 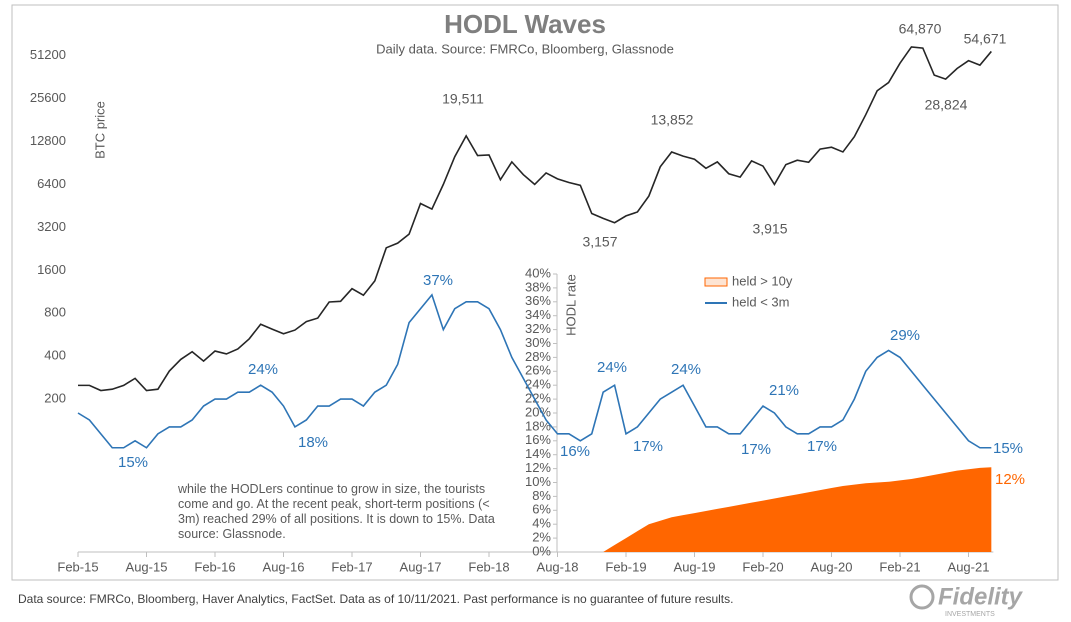 I want to click on area, so click(x=797, y=509).